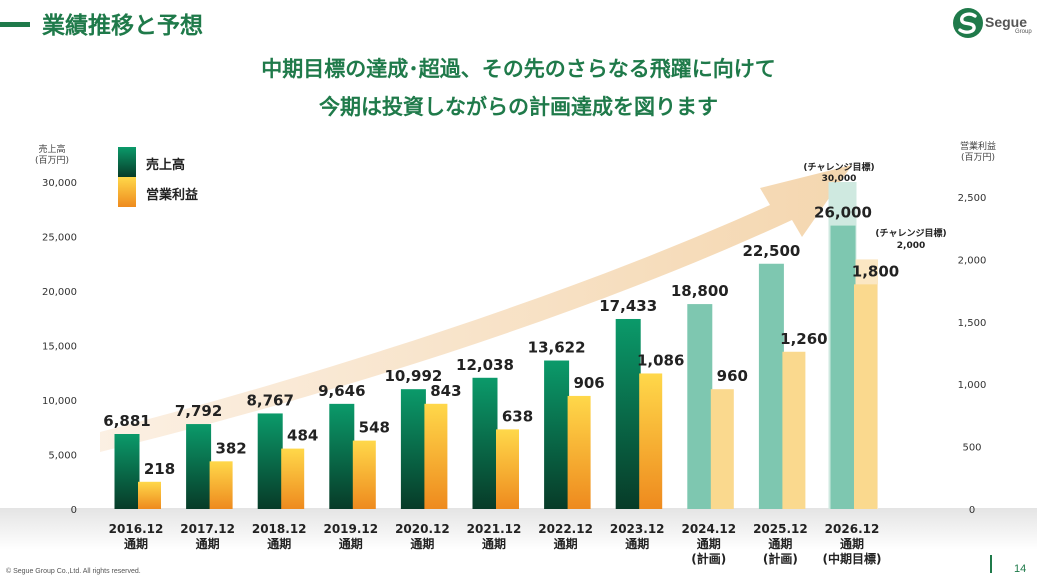 This screenshot has width=1037, height=578. I want to click on category-label: 2019.12, so click(350, 529).